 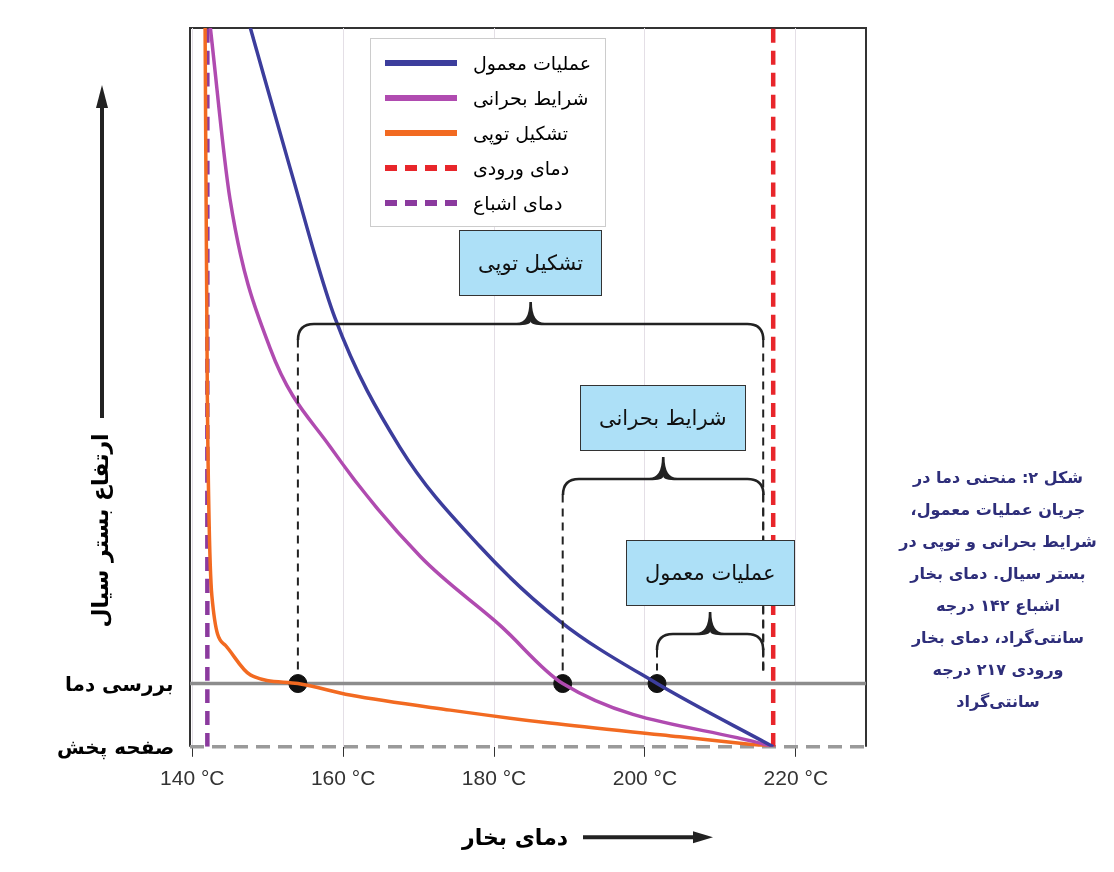 What do you see at coordinates (515, 837) in the screenshot?
I see `x-axis-title: دمای بخار` at bounding box center [515, 837].